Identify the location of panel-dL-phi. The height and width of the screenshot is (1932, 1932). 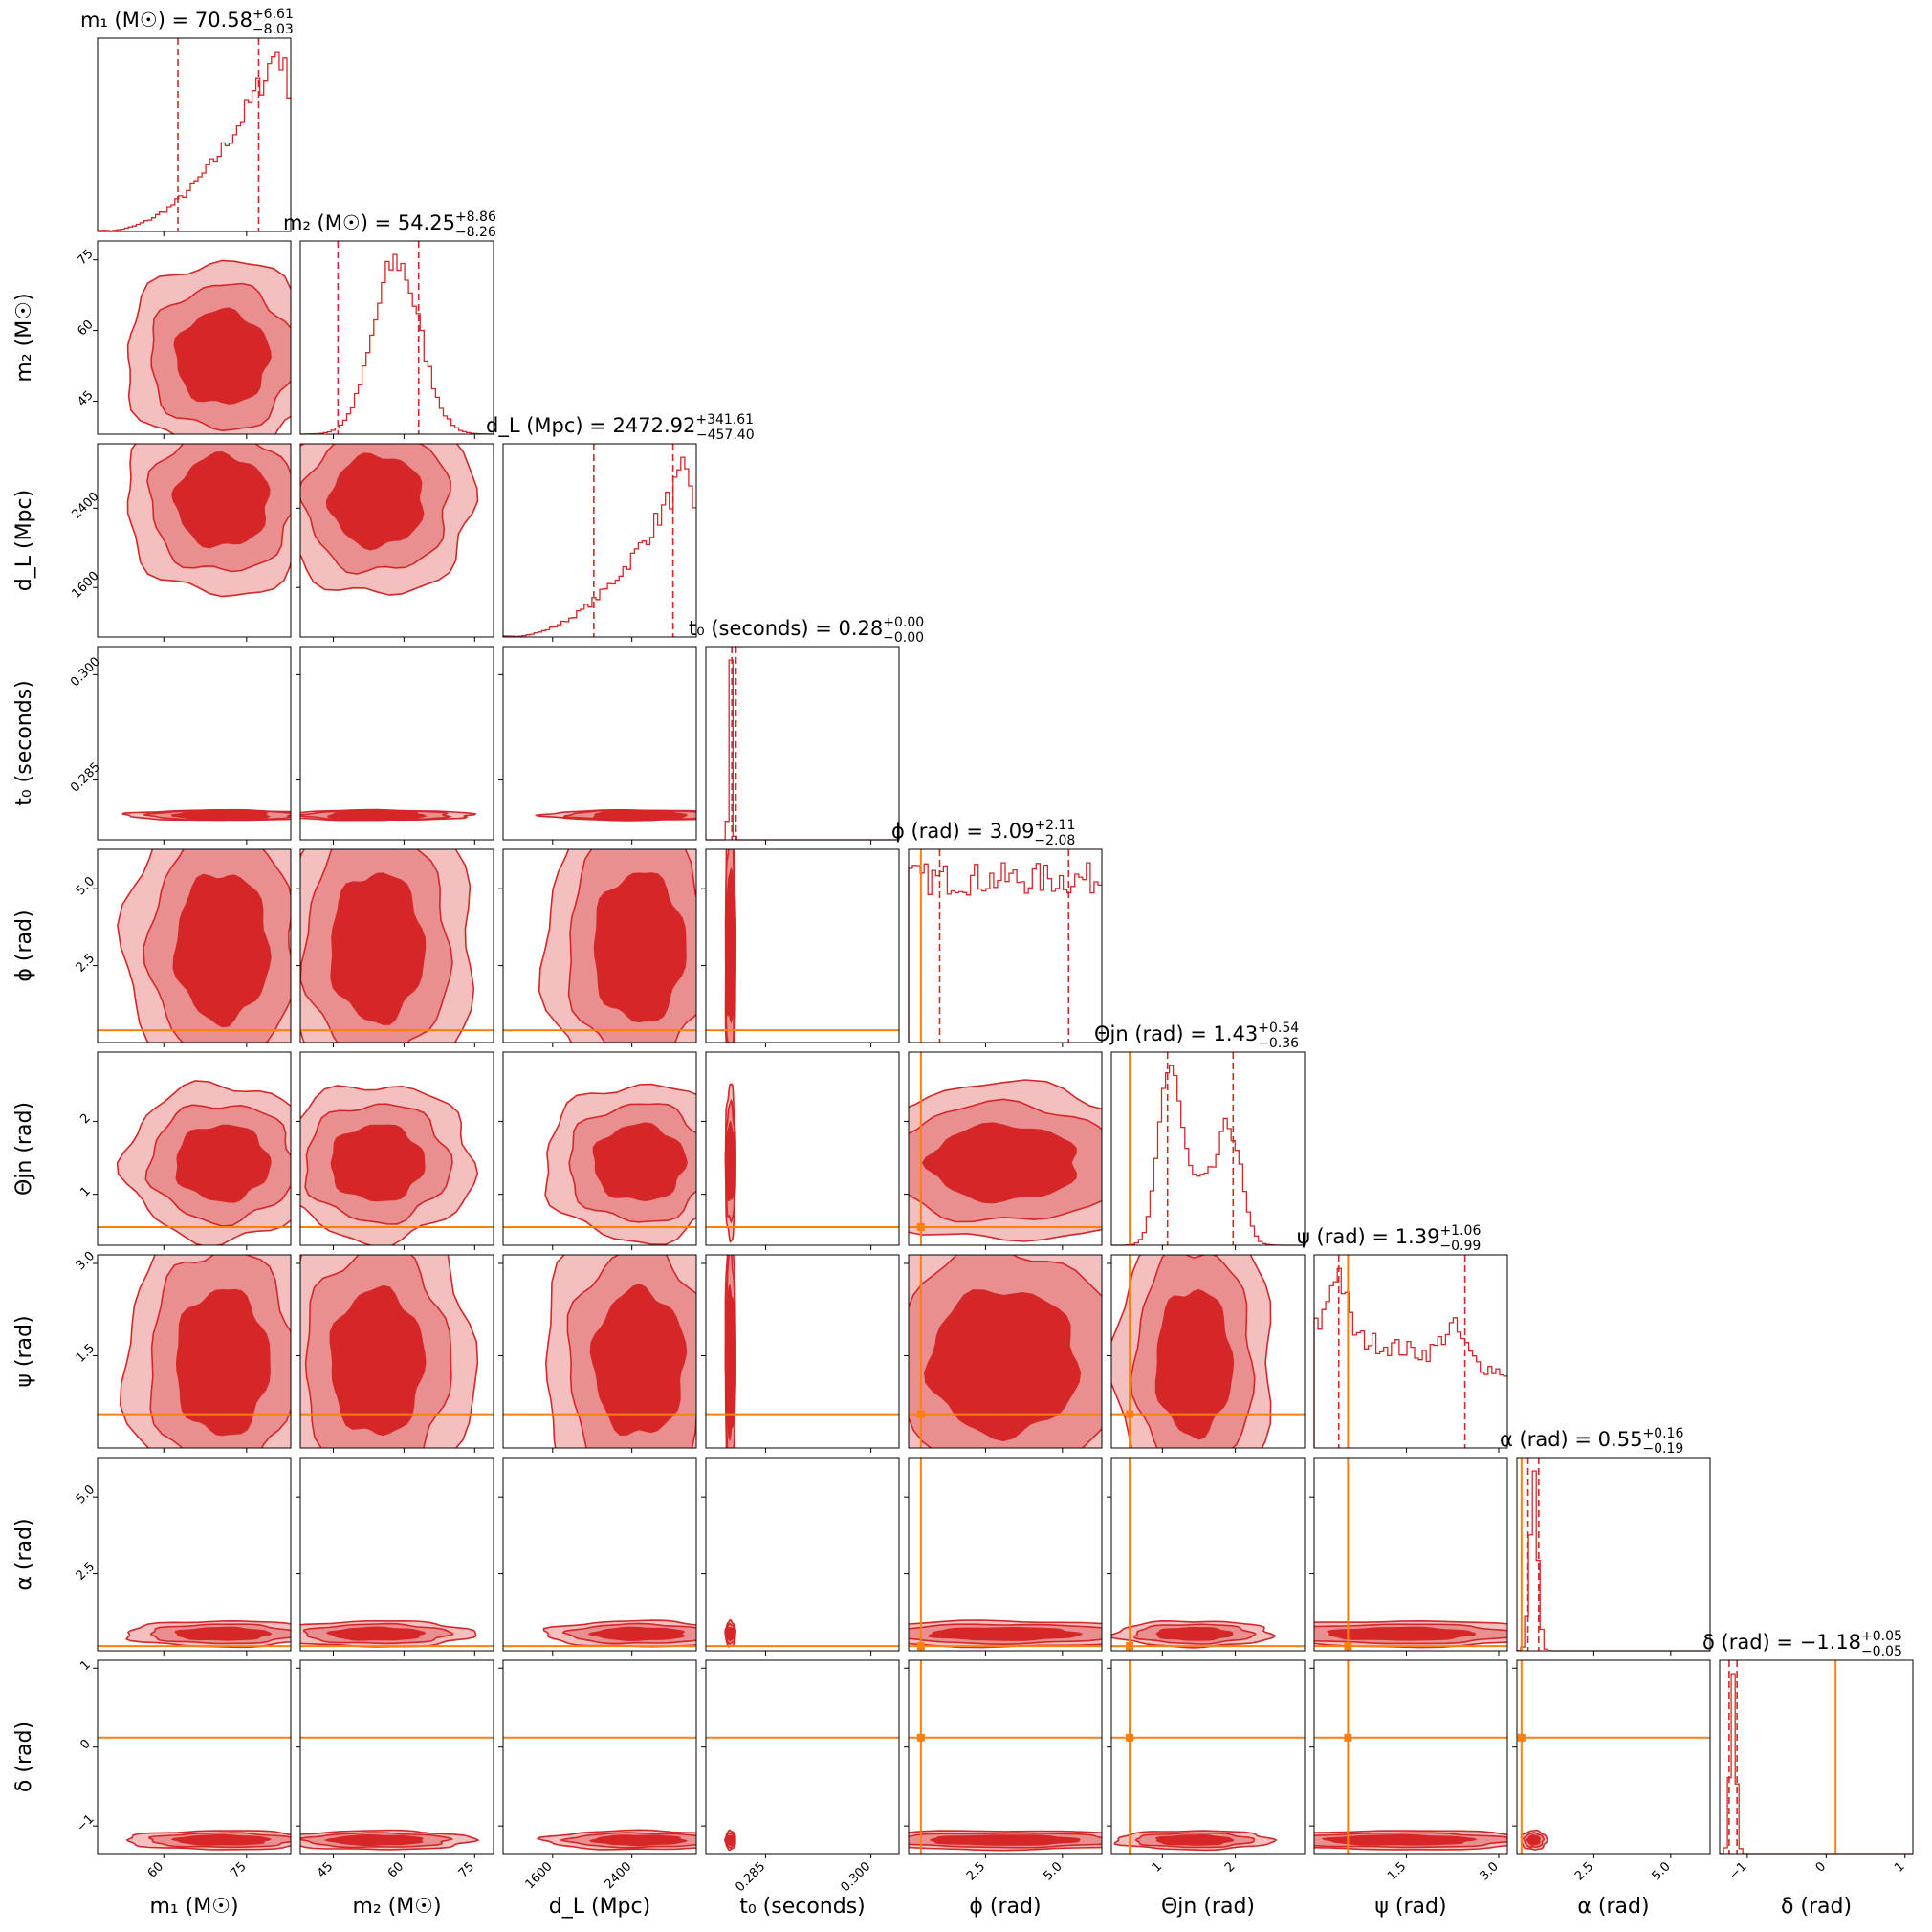
(599, 946).